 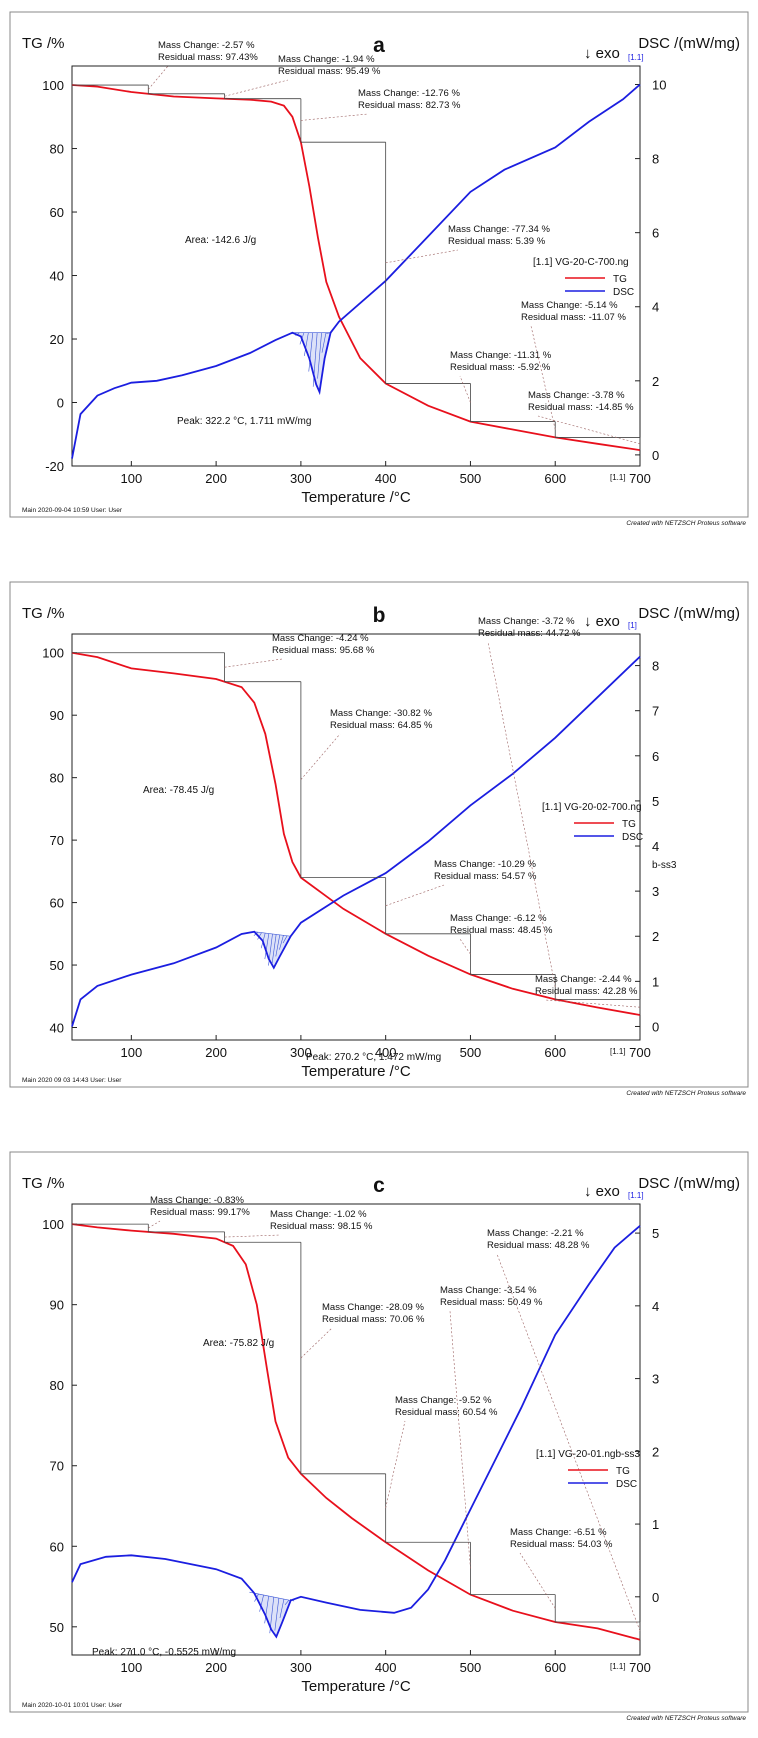 I want to click on y-right-tick-label: 8, so click(x=655, y=159).